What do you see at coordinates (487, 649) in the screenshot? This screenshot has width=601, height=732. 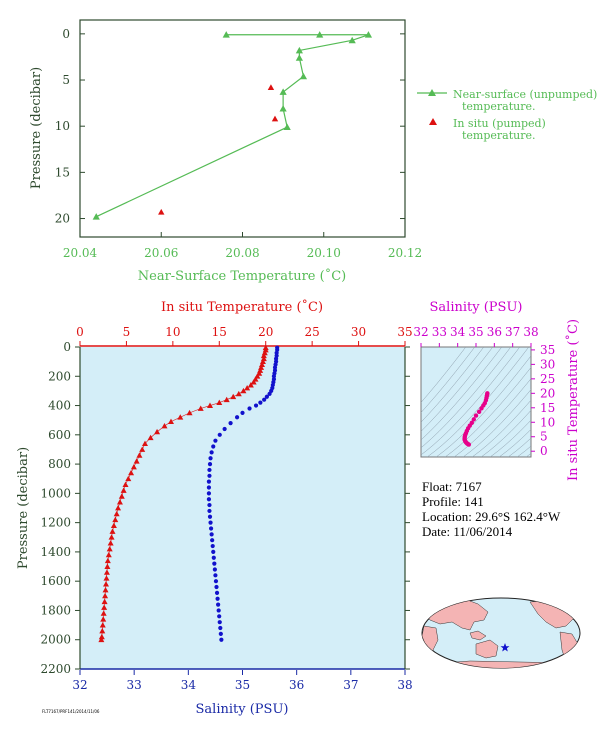 I see `australia-landmass` at bounding box center [487, 649].